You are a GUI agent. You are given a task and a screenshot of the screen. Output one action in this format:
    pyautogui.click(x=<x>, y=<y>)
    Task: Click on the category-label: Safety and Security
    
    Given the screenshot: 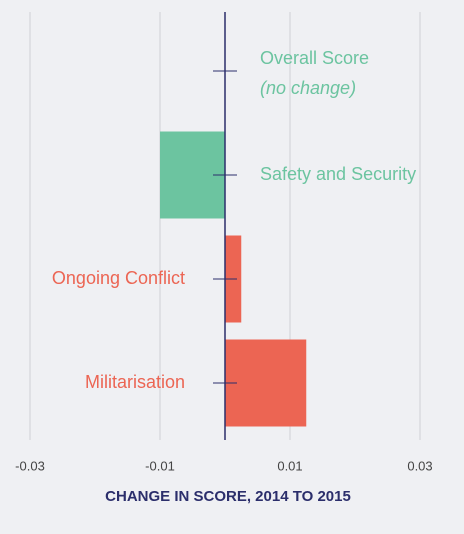 What is the action you would take?
    pyautogui.click(x=338, y=174)
    